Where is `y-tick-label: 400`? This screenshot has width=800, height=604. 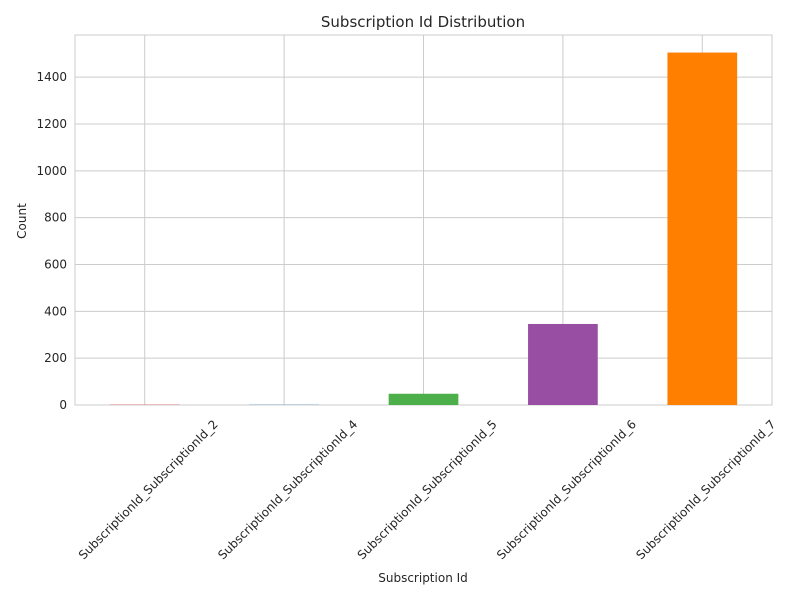
y-tick-label: 400 is located at coordinates (55, 311).